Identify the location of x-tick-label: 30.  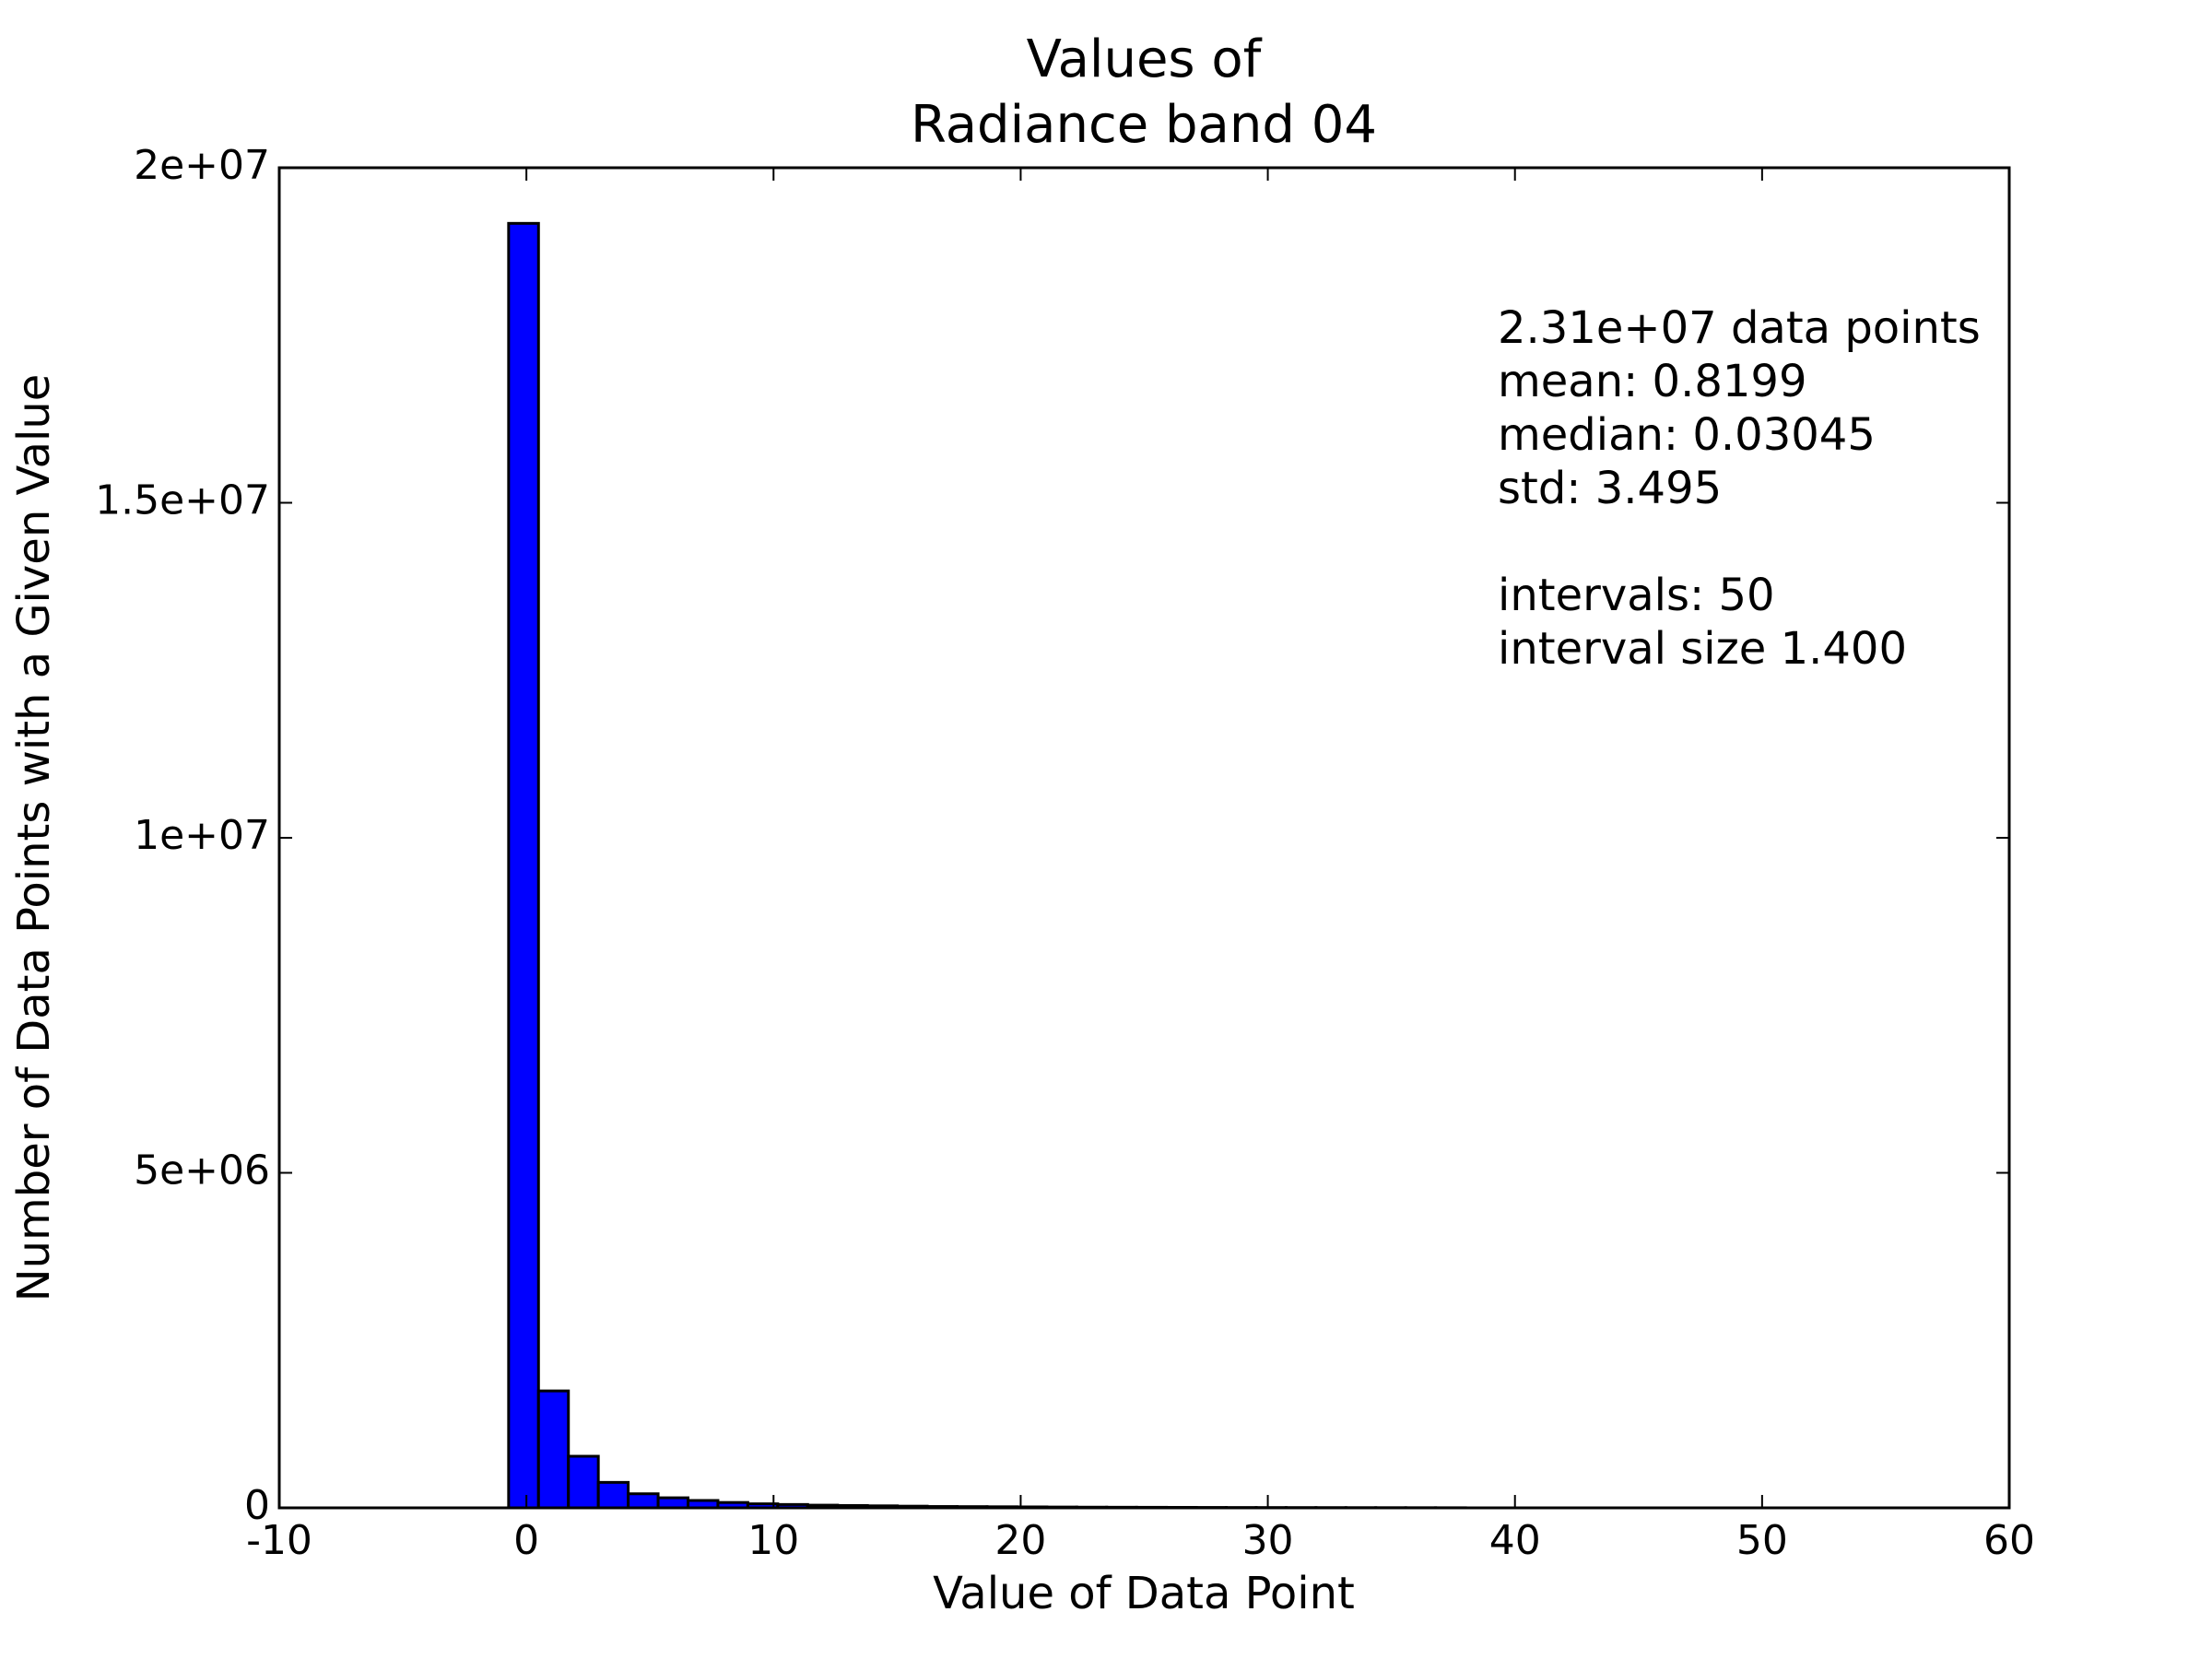
(1268, 1540).